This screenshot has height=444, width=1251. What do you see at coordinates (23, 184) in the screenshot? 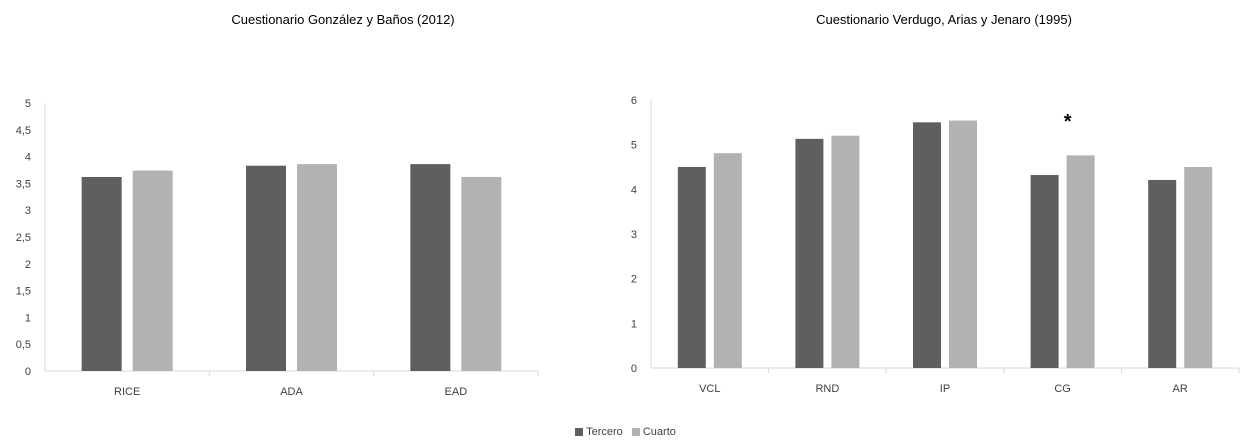
I see `y-tick-label: 3,5` at bounding box center [23, 184].